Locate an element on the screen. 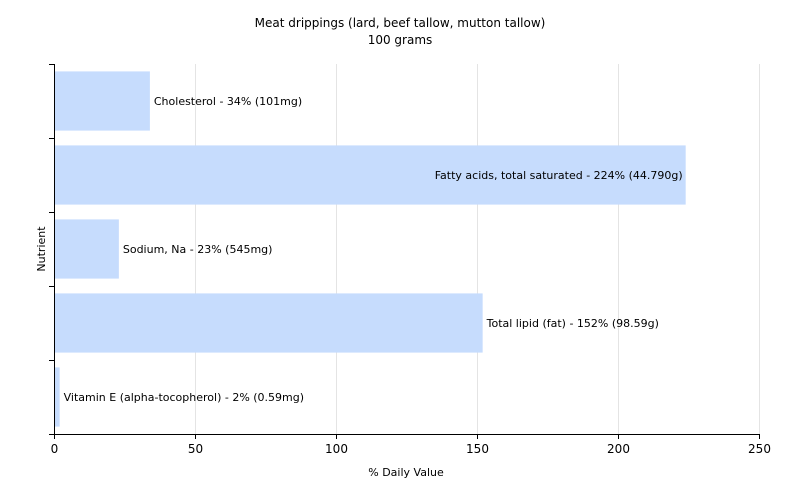 The image size is (800, 500). x-tick-label-0: 0 is located at coordinates (55, 449).